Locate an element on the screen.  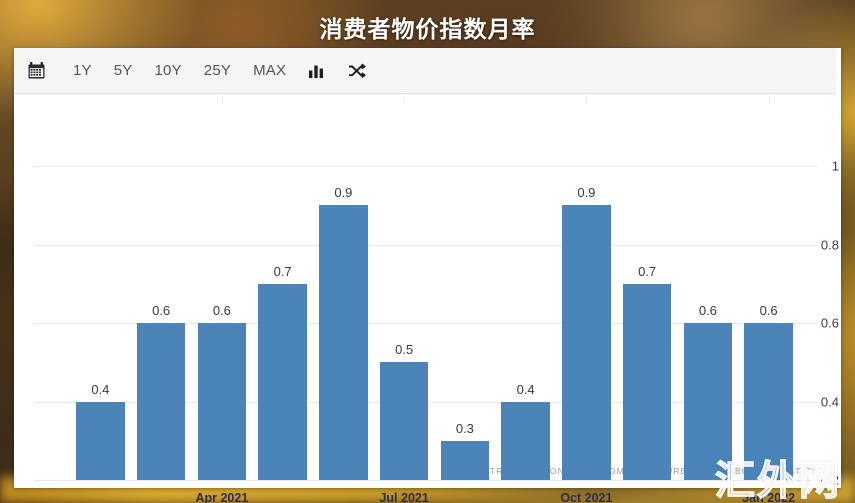
y-axis-tick-label: 1 is located at coordinates (835, 166).